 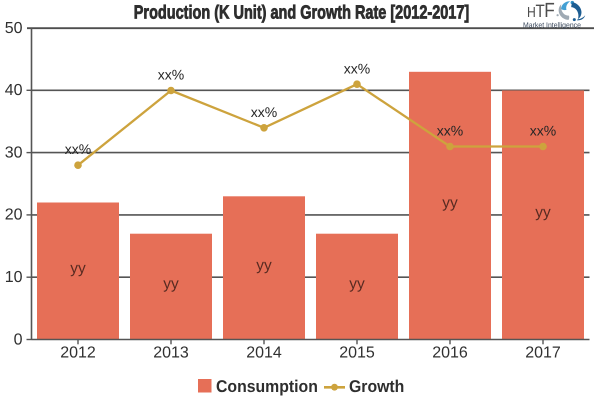 What do you see at coordinates (14, 277) in the screenshot?
I see `svg-text: 10` at bounding box center [14, 277].